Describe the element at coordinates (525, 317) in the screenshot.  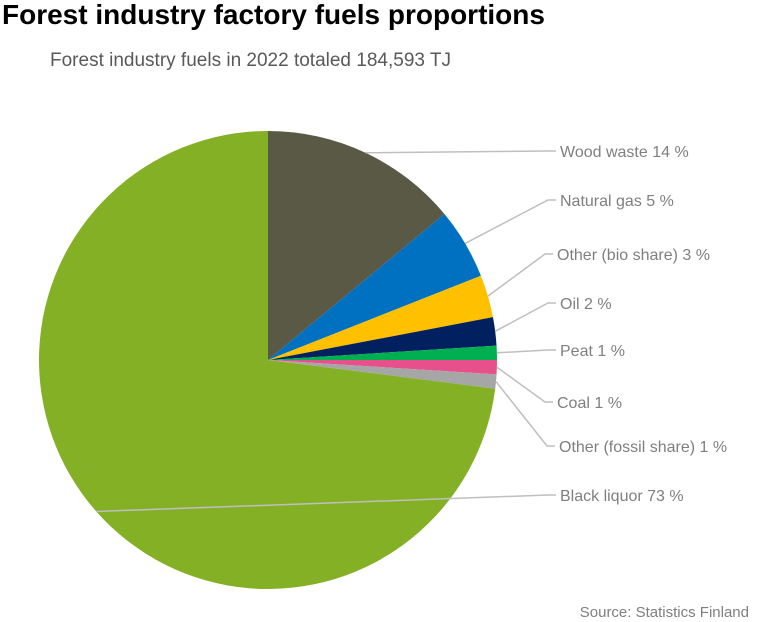
I see `leader-line-oil` at that location.